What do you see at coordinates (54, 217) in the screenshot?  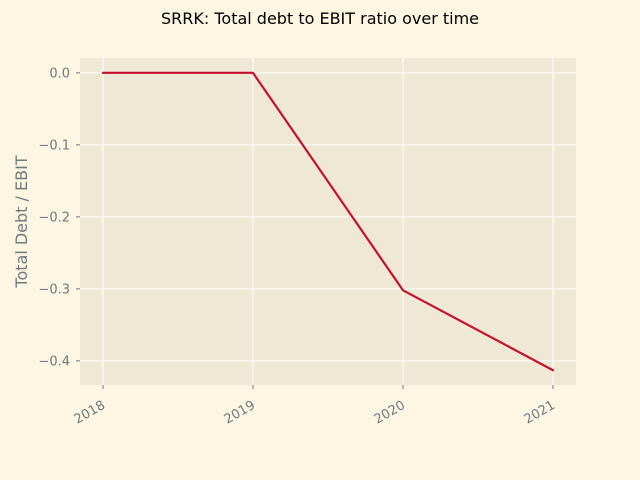 I see `y-tick-label: −0.2` at bounding box center [54, 217].